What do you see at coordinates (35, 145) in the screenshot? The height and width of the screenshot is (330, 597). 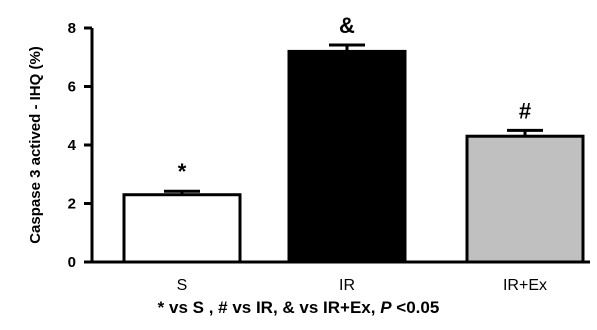 I see `y-axis-title: Caspase 3 actived - IHQ (%)` at bounding box center [35, 145].